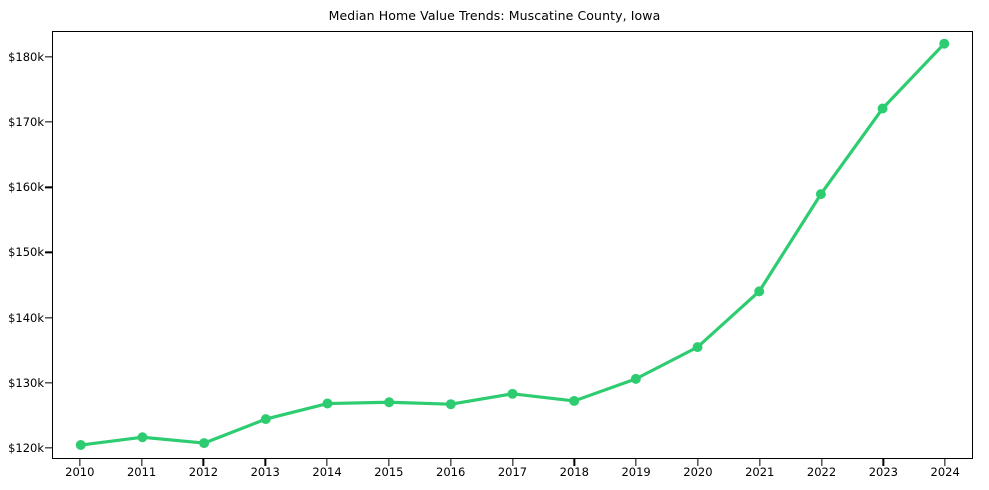 The image size is (989, 490). What do you see at coordinates (265, 472) in the screenshot?
I see `x-axis-tick-label: 2013` at bounding box center [265, 472].